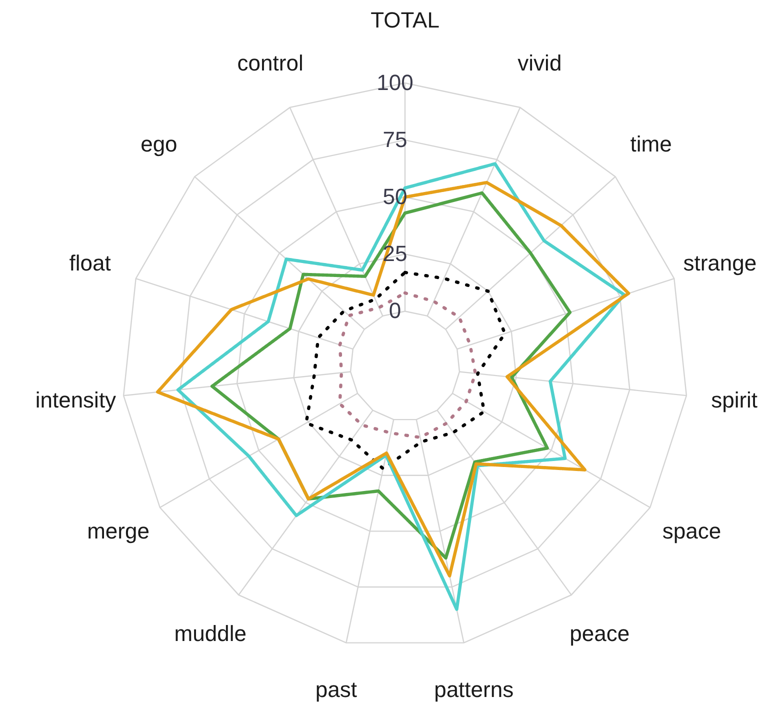 This screenshot has width=779, height=712. What do you see at coordinates (692, 531) in the screenshot?
I see `spoke-label: space` at bounding box center [692, 531].